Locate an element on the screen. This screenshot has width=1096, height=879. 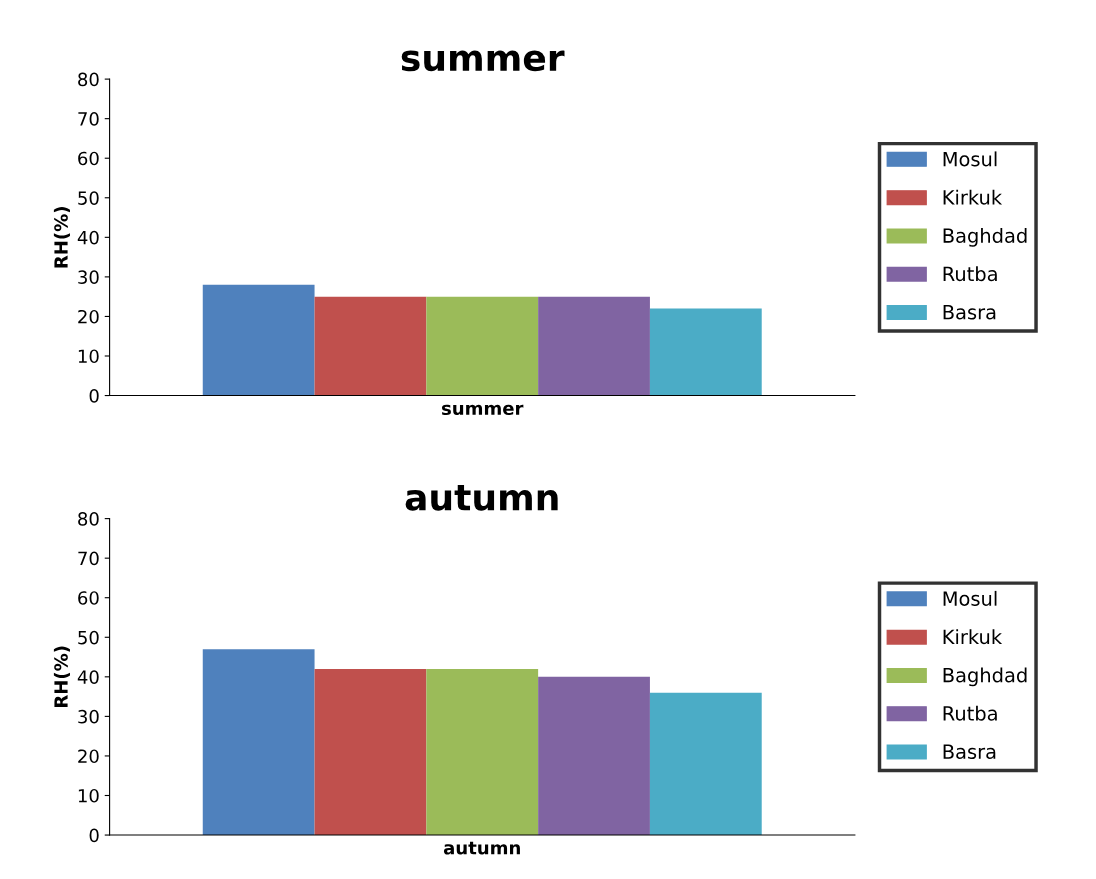
x-axis-title: autumn is located at coordinates (481, 848).